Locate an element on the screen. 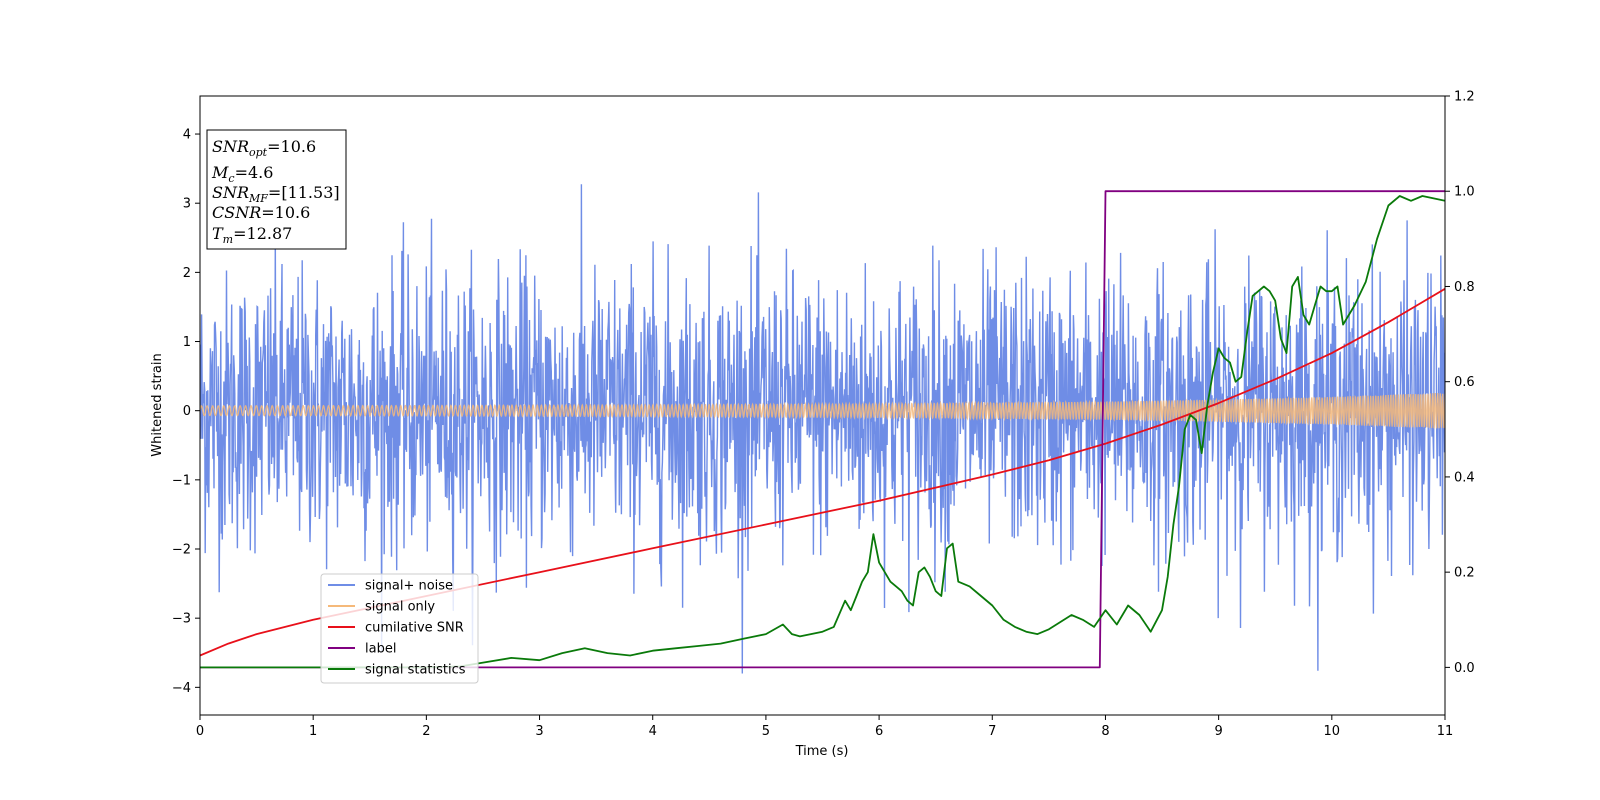  annotation-line: CSNR=10.6 is located at coordinates (261, 212).